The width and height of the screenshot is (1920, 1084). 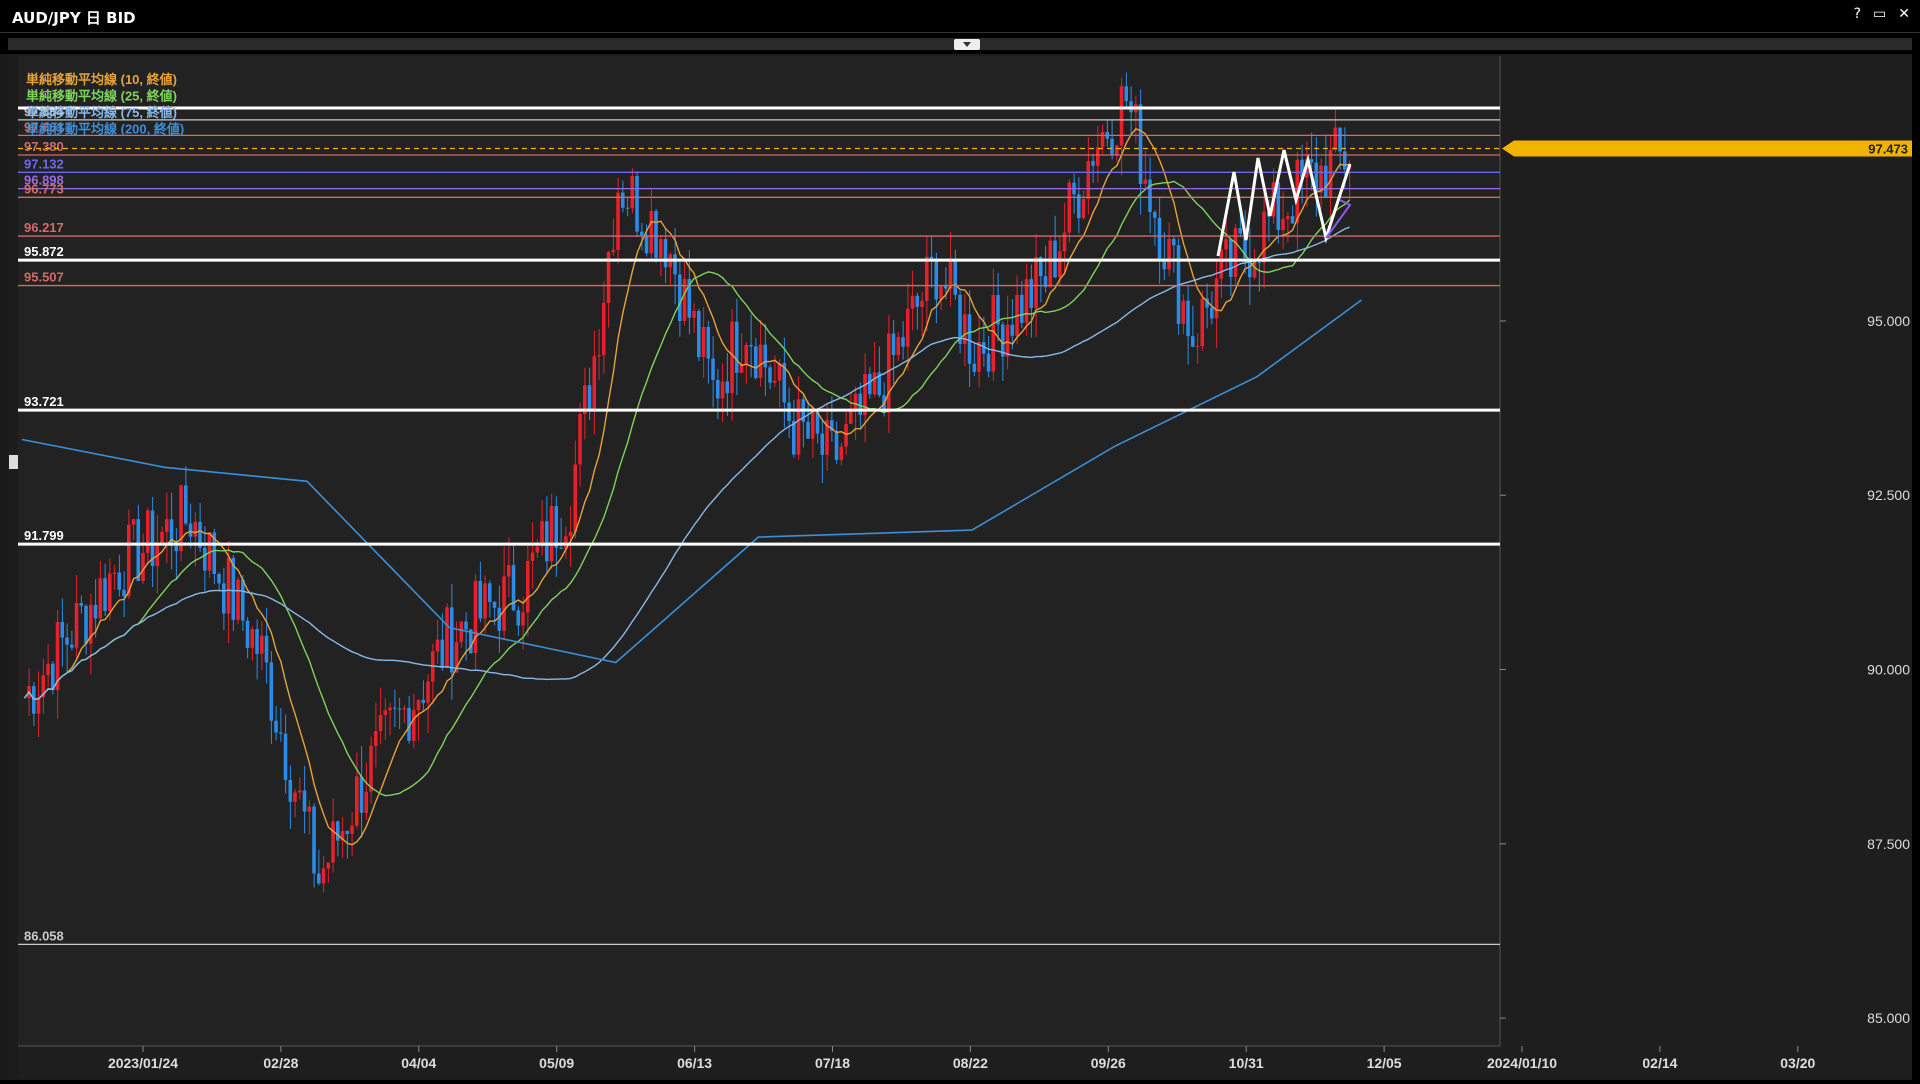 I want to click on toolbar-toggle-button, so click(x=967, y=44).